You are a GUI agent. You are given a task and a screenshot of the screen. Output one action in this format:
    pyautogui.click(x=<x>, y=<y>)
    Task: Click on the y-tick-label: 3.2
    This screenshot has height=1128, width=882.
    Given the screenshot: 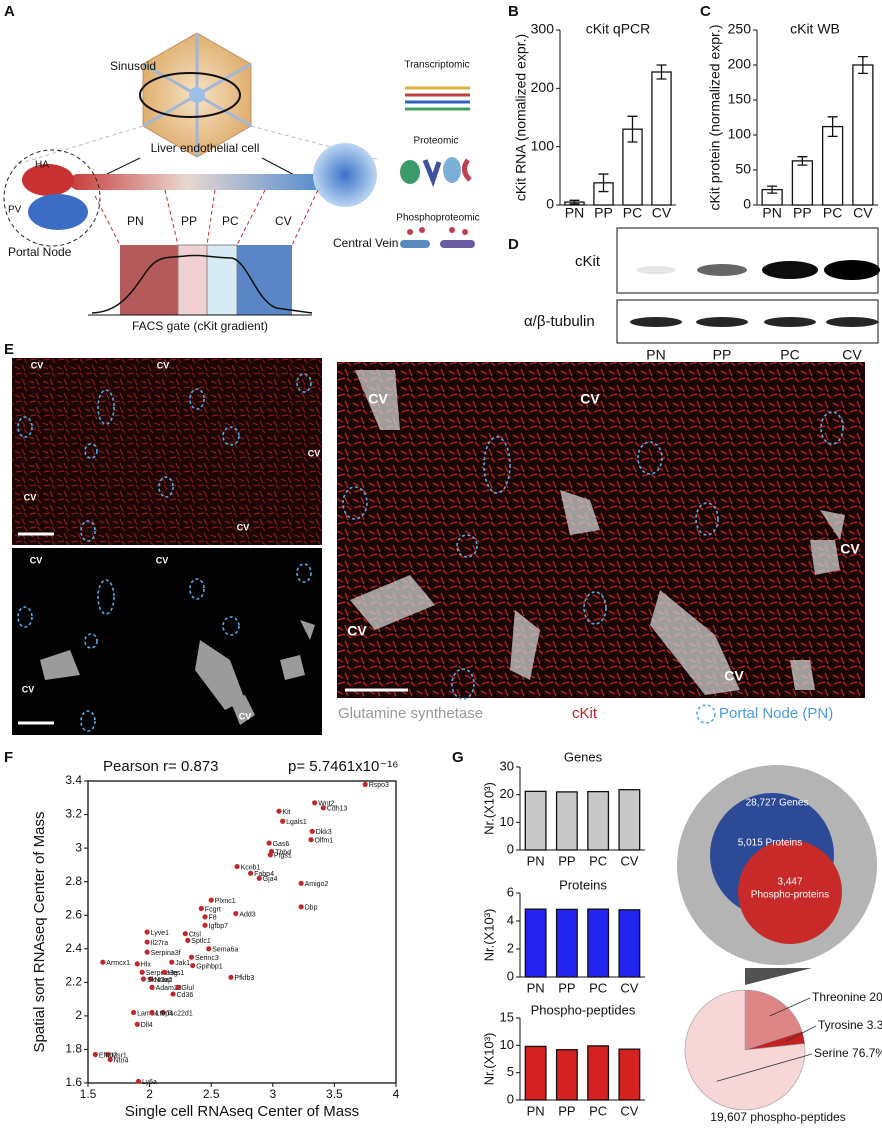 What is the action you would take?
    pyautogui.click(x=73, y=814)
    